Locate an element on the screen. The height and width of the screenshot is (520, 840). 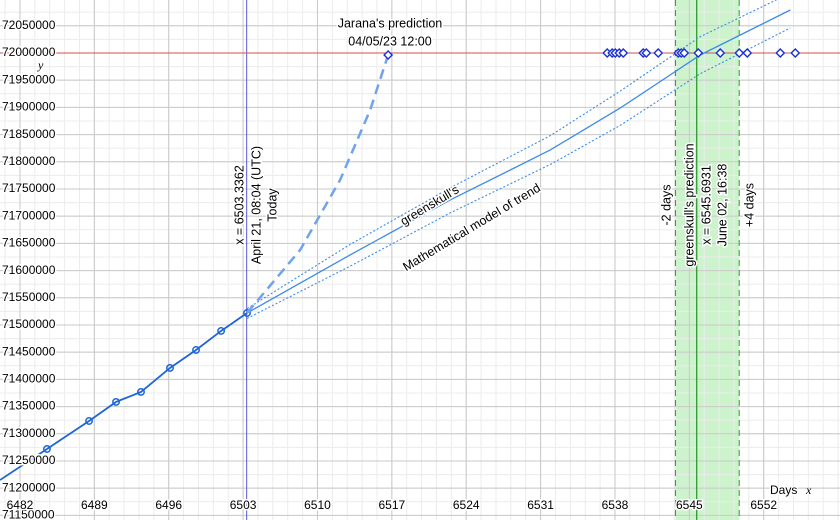
y-tick-label: 71650000 is located at coordinates (29, 243).